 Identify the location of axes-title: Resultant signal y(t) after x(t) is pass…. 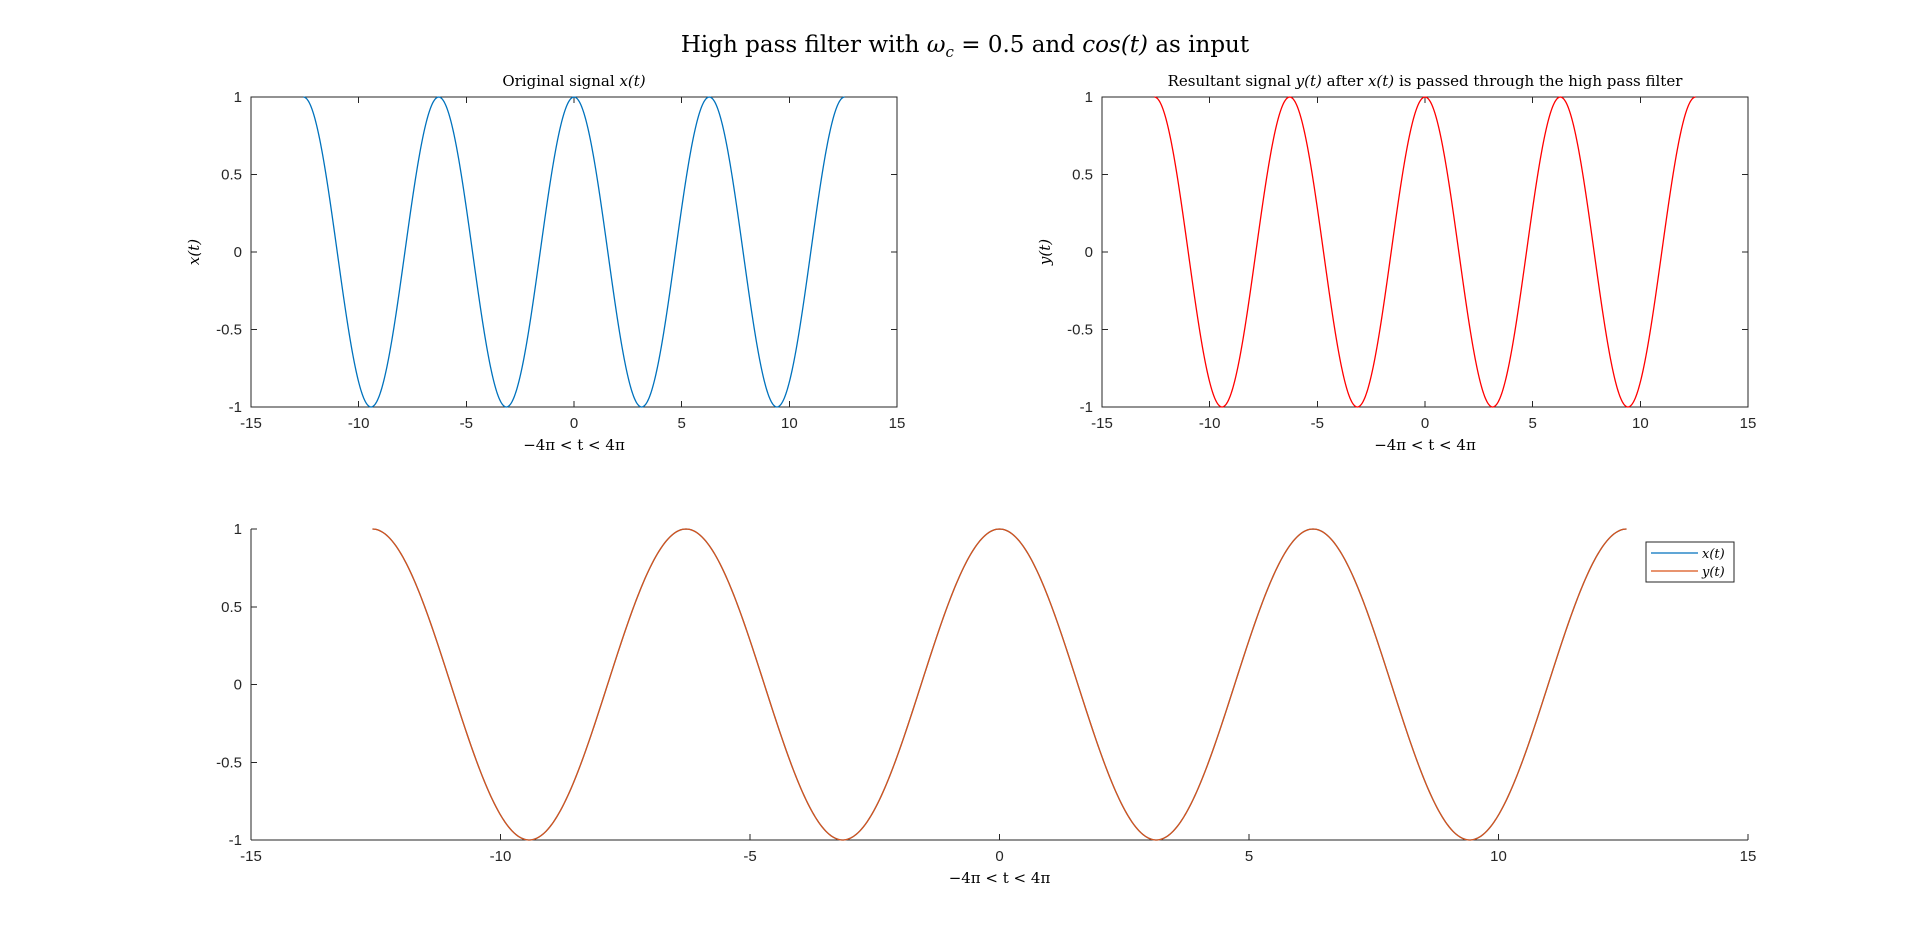
(1426, 81).